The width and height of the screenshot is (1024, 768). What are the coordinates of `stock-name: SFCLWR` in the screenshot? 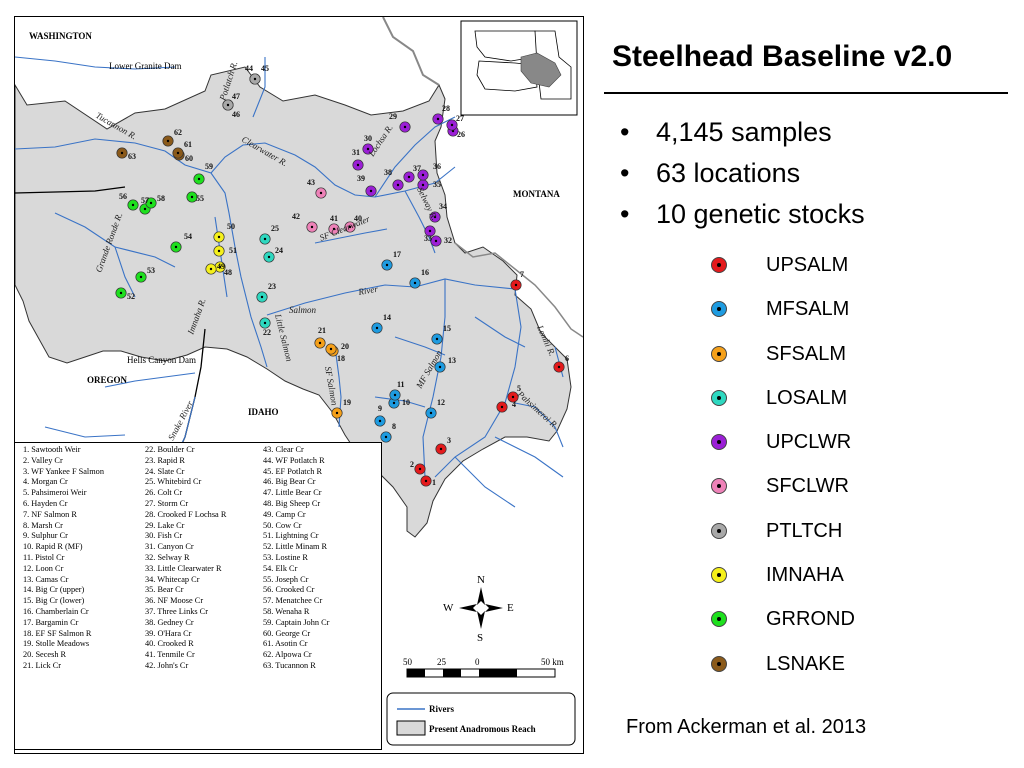 It's located at (807, 486).